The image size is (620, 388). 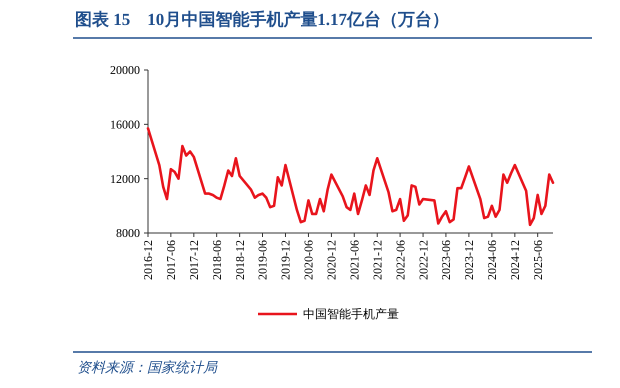 I want to click on x-tick-label: 2022-06, so click(x=400, y=260).